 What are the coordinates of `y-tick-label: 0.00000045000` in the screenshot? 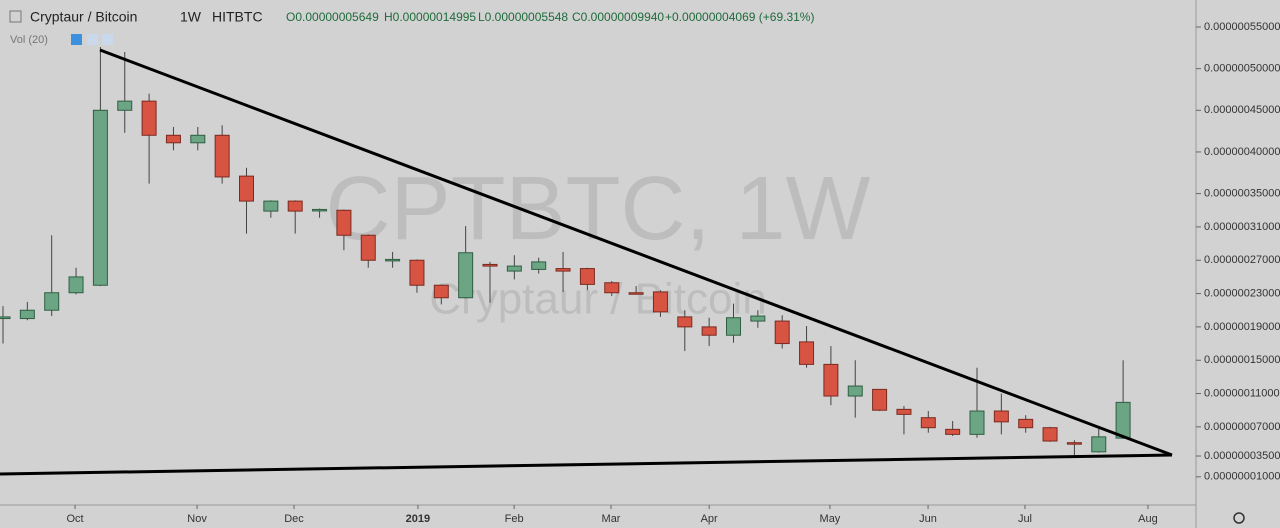 It's located at (1242, 110).